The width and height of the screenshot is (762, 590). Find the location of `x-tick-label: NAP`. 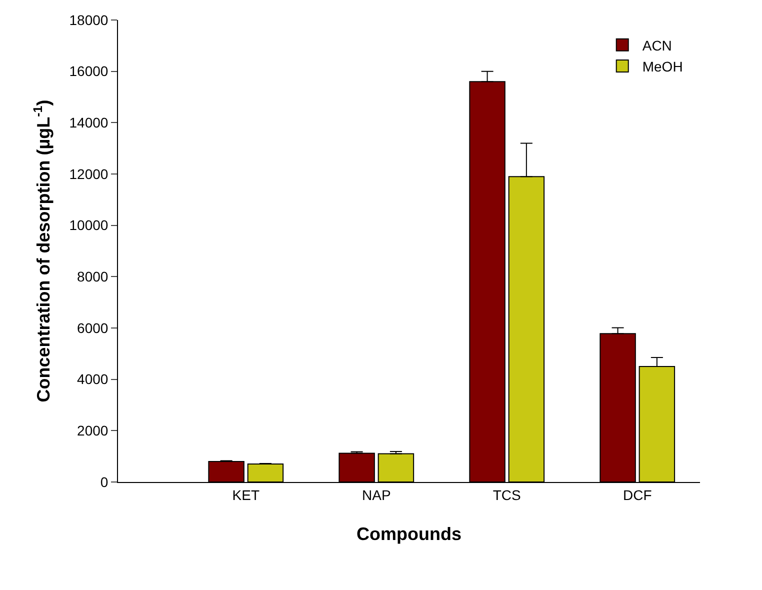

x-tick-label: NAP is located at coordinates (376, 494).